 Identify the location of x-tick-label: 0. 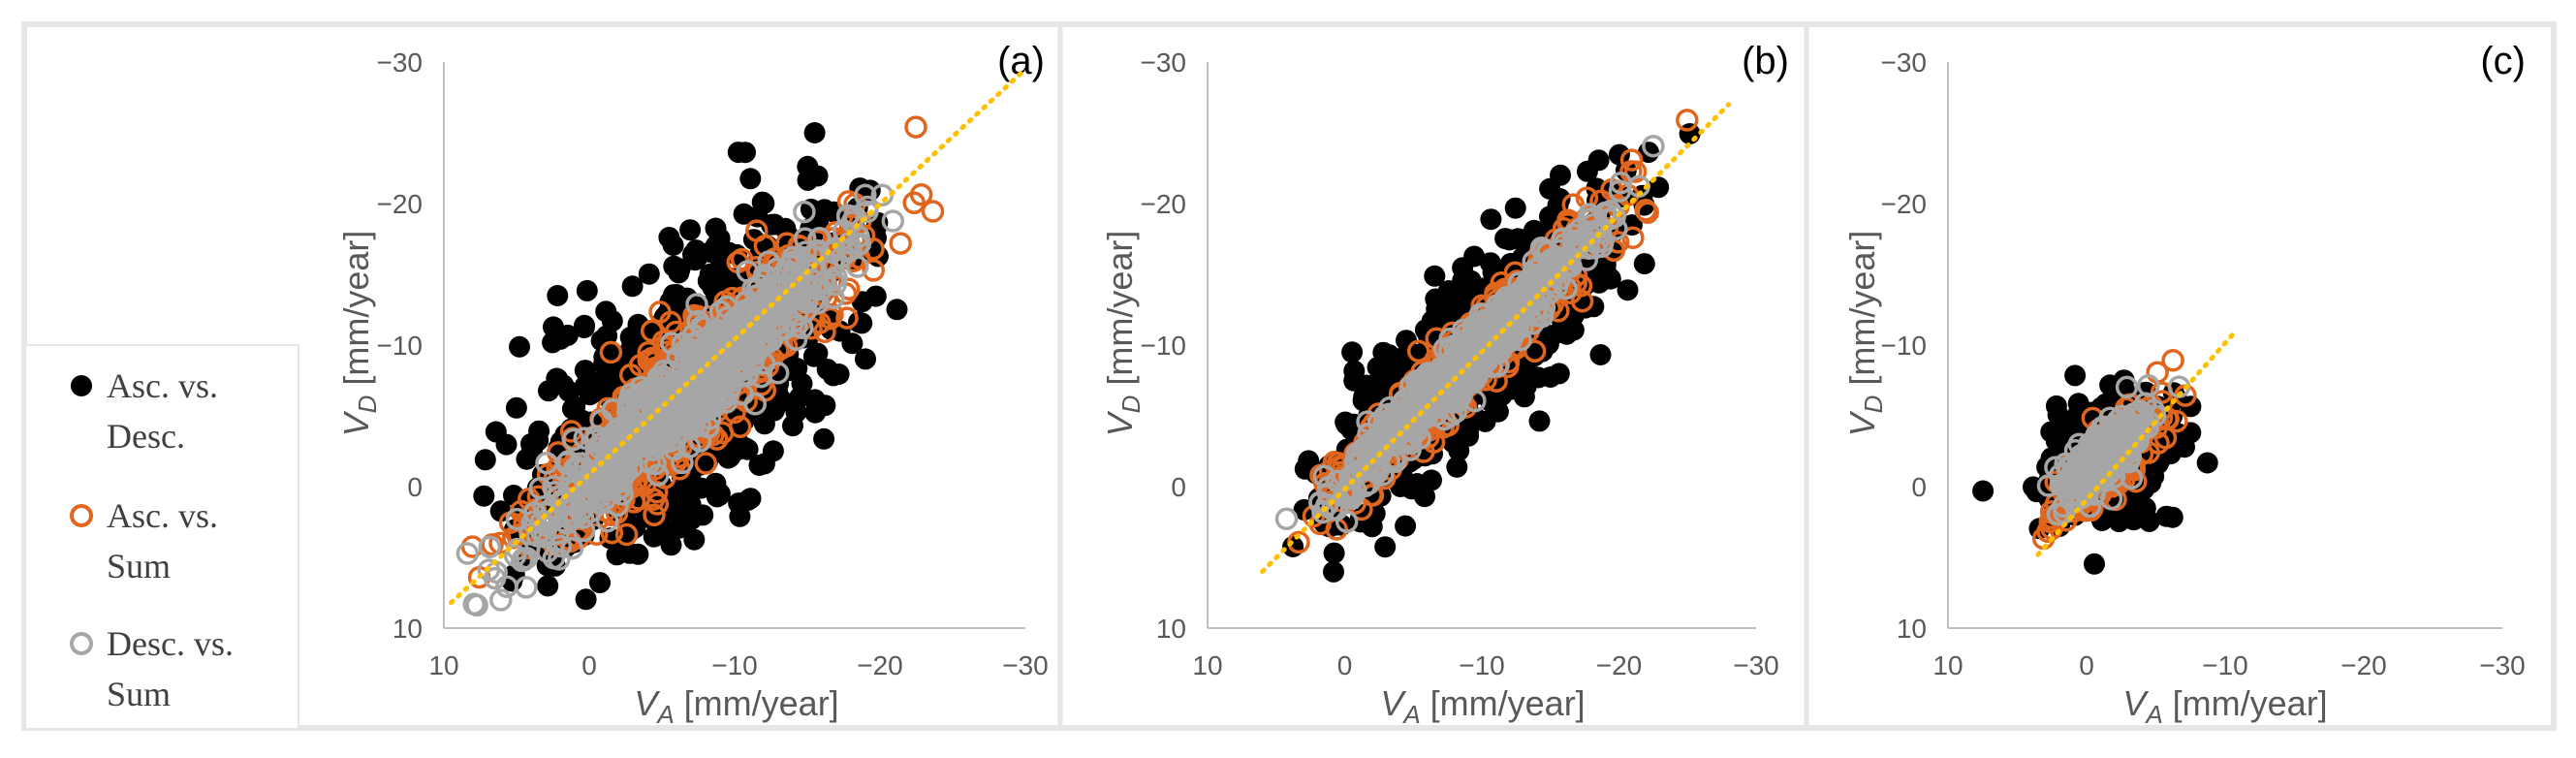
(589, 665).